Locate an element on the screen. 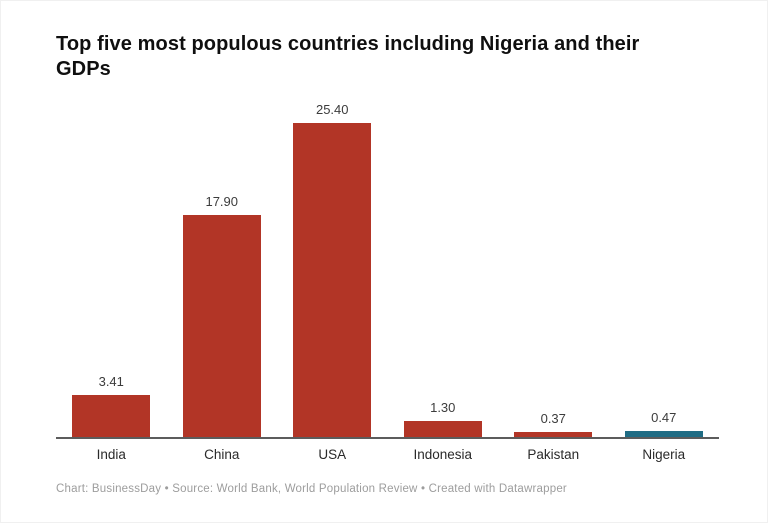  bar-usa is located at coordinates (332, 279).